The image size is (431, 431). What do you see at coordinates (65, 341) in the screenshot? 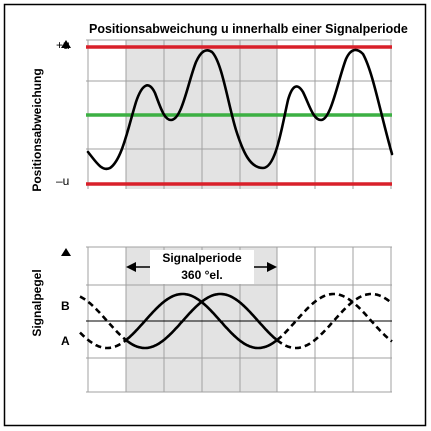
I see `signal-a-label: A` at bounding box center [65, 341].